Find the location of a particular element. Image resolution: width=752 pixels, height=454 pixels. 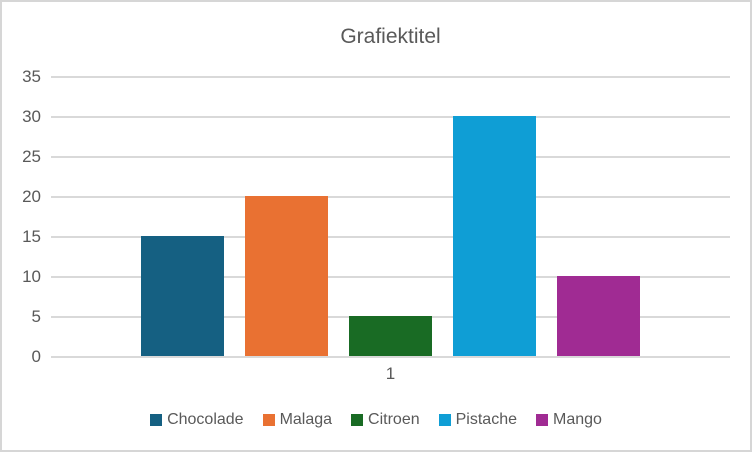

legend-item-mango: Mango is located at coordinates (569, 420).